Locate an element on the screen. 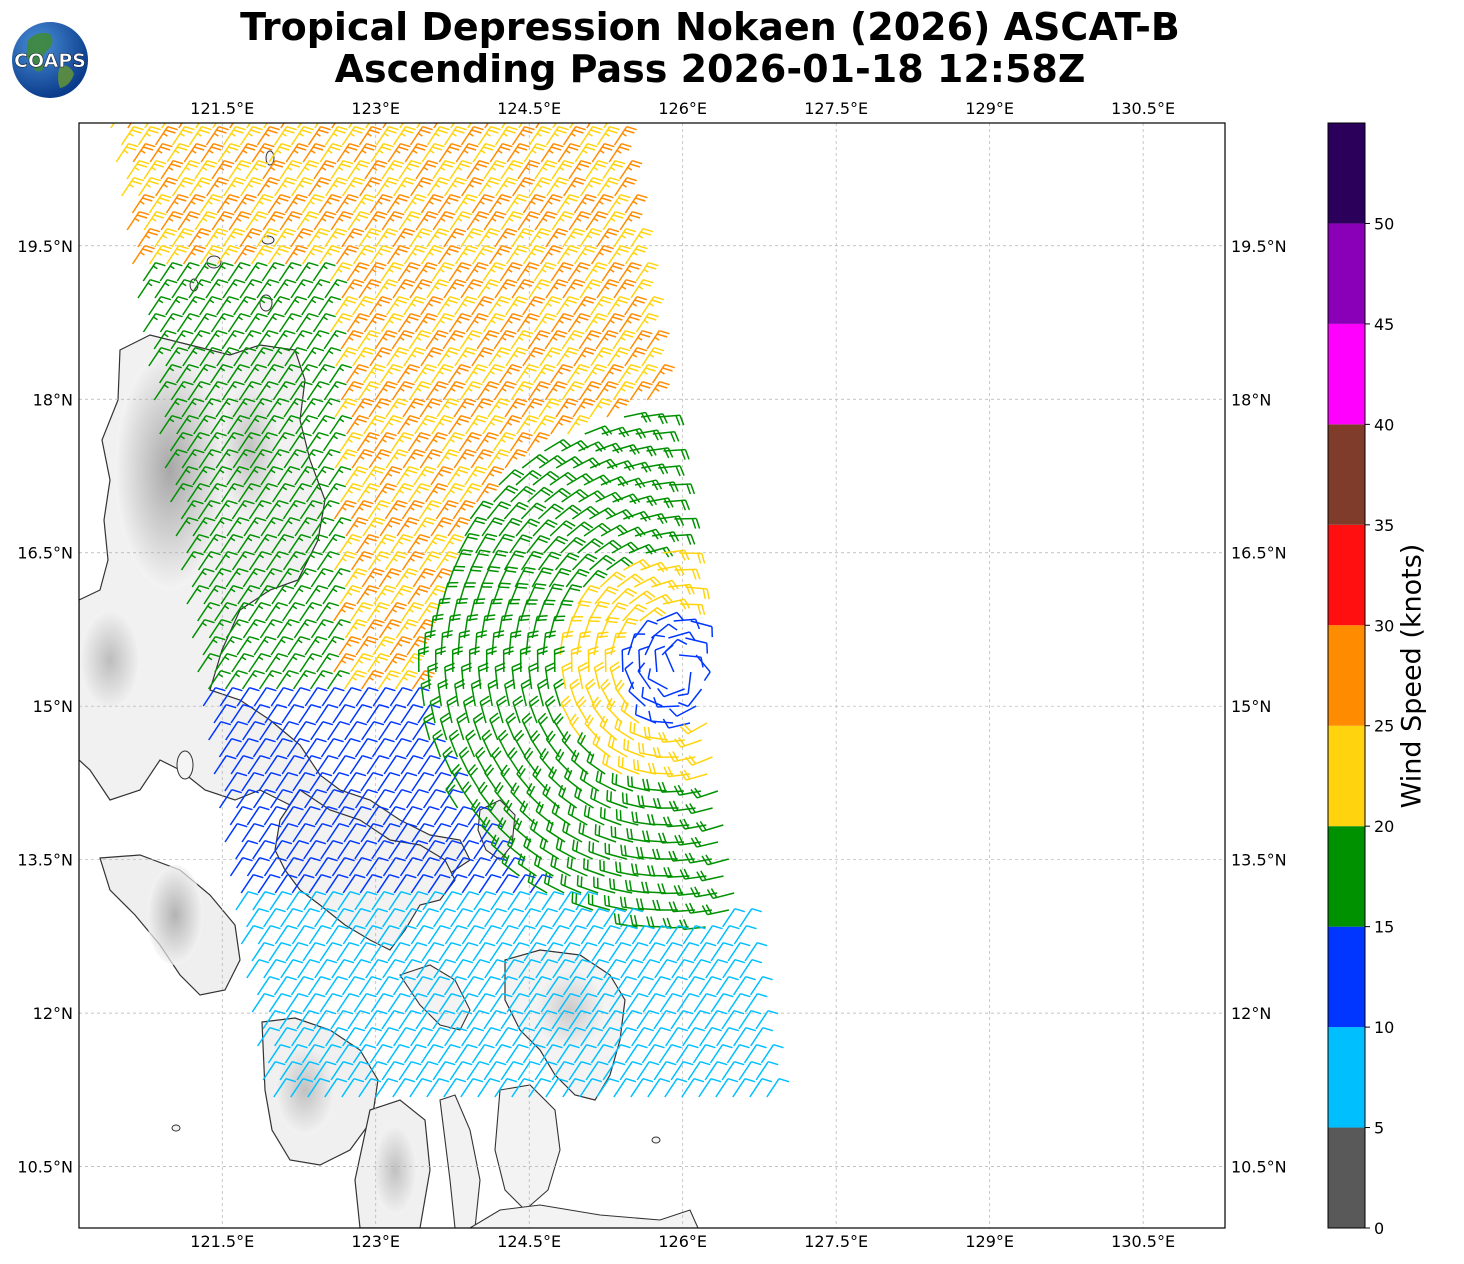  colorbar-label: Wind Speed (knots) is located at coordinates (1412, 676).